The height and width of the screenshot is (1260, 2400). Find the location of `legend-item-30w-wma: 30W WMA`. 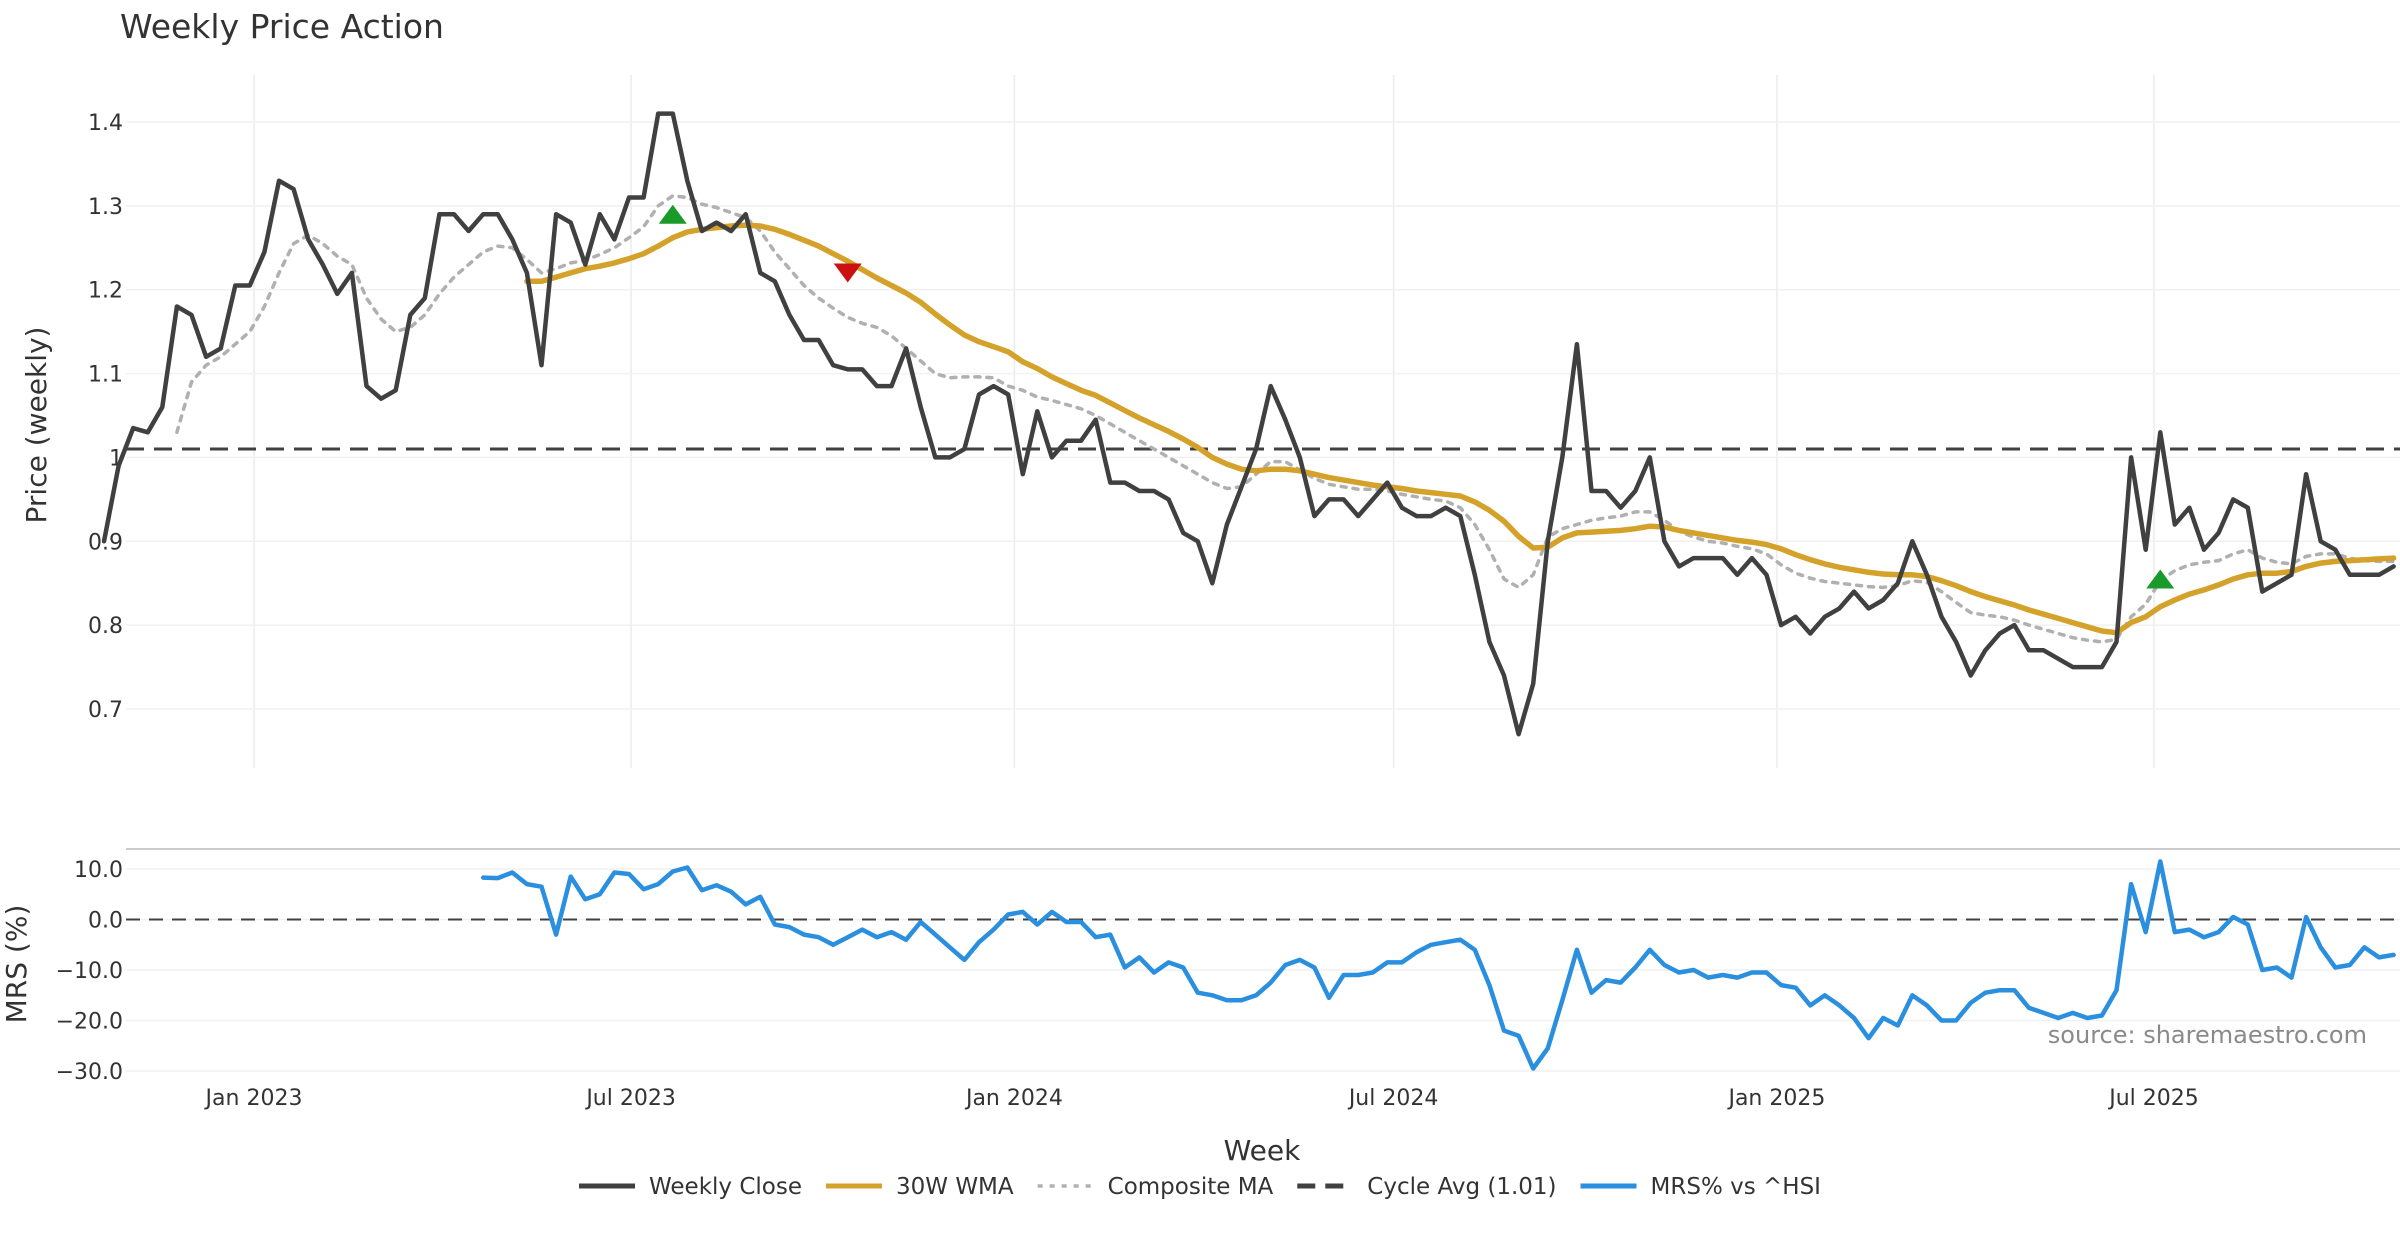

legend-item-30w-wma: 30W WMA is located at coordinates (920, 1187).